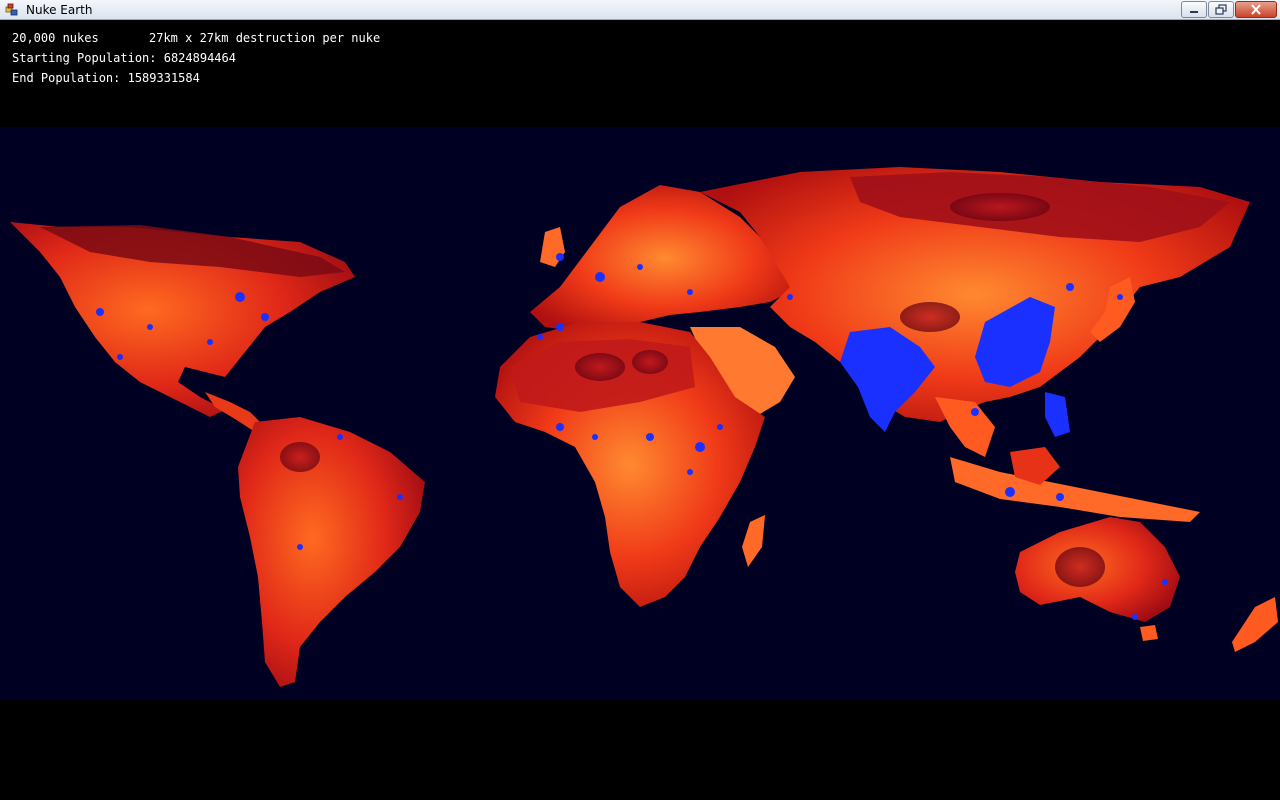 Image resolution: width=1280 pixels, height=800 pixels. I want to click on starting-population: Starting Population: 6824894464, so click(124, 58).